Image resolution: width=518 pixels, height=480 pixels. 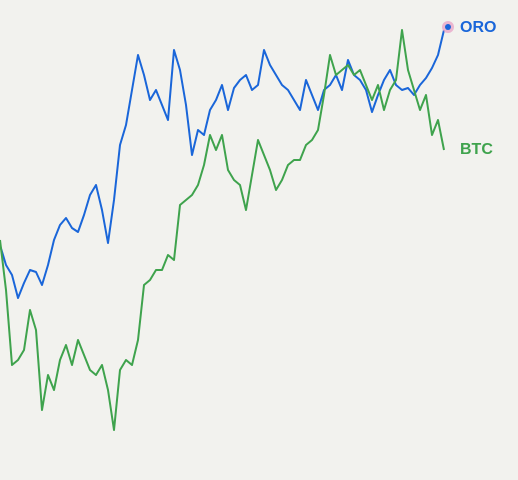 I want to click on series-label: ORO, so click(x=478, y=27).